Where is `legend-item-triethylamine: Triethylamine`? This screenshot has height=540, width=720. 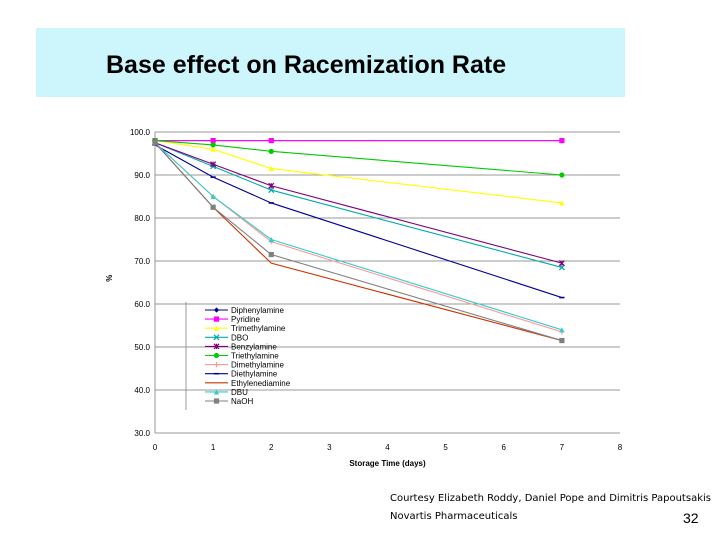 legend-item-triethylamine: Triethylamine is located at coordinates (242, 356).